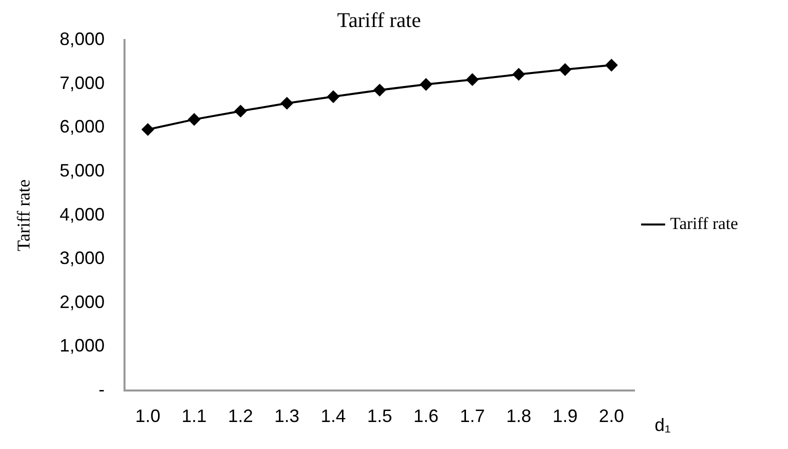 Image resolution: width=788 pixels, height=449 pixels. What do you see at coordinates (82, 214) in the screenshot?
I see `y-tick-label: 4,000` at bounding box center [82, 214].